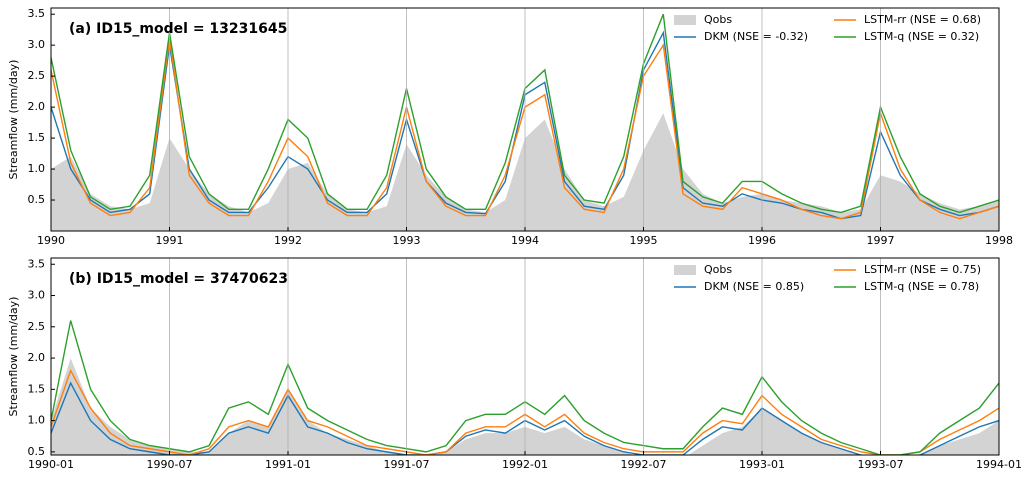  Describe the element at coordinates (407, 464) in the screenshot. I see `x-tick-label: 1991-07` at that location.